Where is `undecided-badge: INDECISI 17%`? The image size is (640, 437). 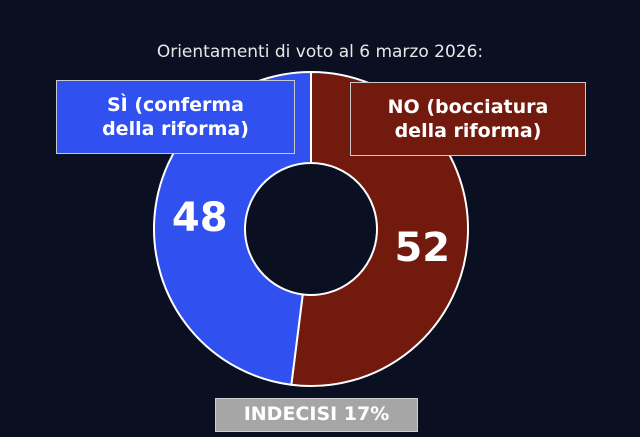 undecided-badge: INDECISI 17% is located at coordinates (316, 415).